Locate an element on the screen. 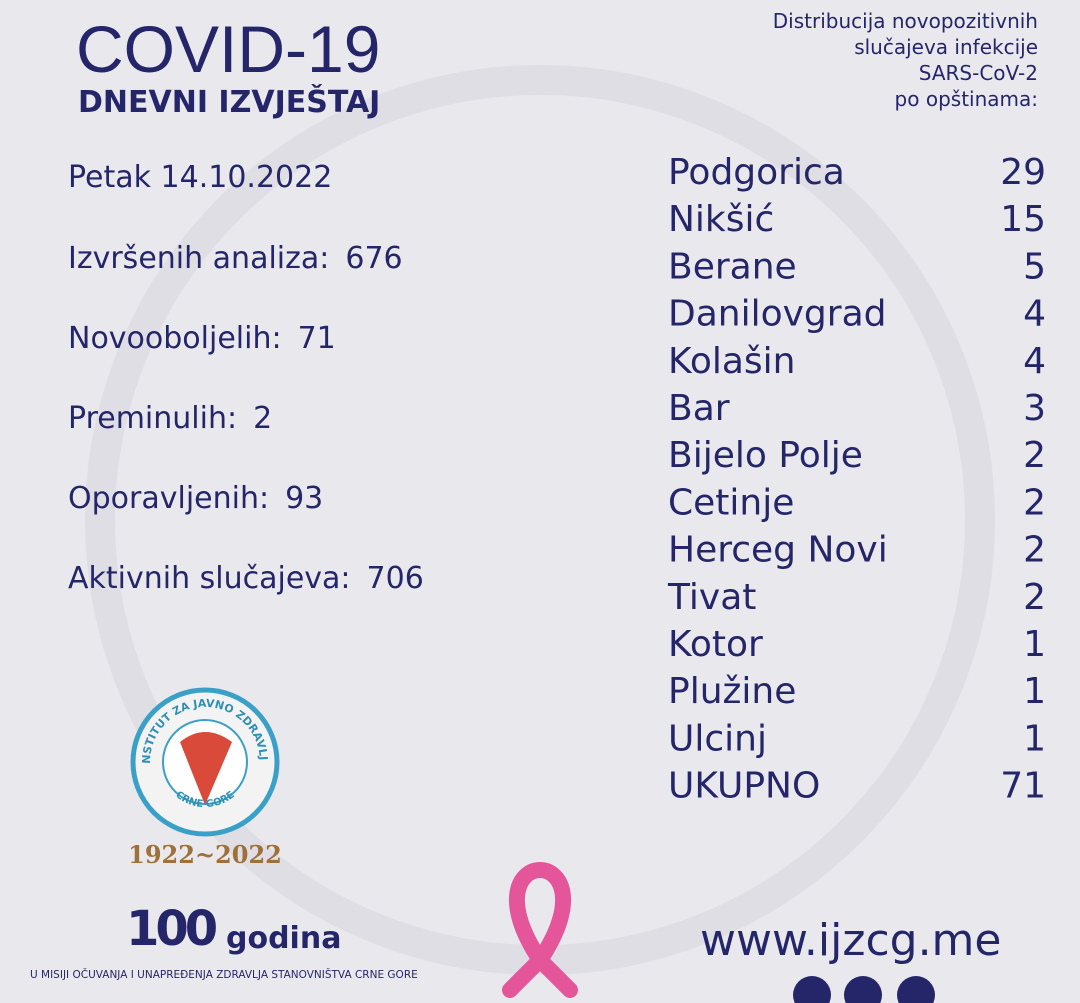 This screenshot has height=1003, width=1080. case-count: 3 is located at coordinates (1034, 408).